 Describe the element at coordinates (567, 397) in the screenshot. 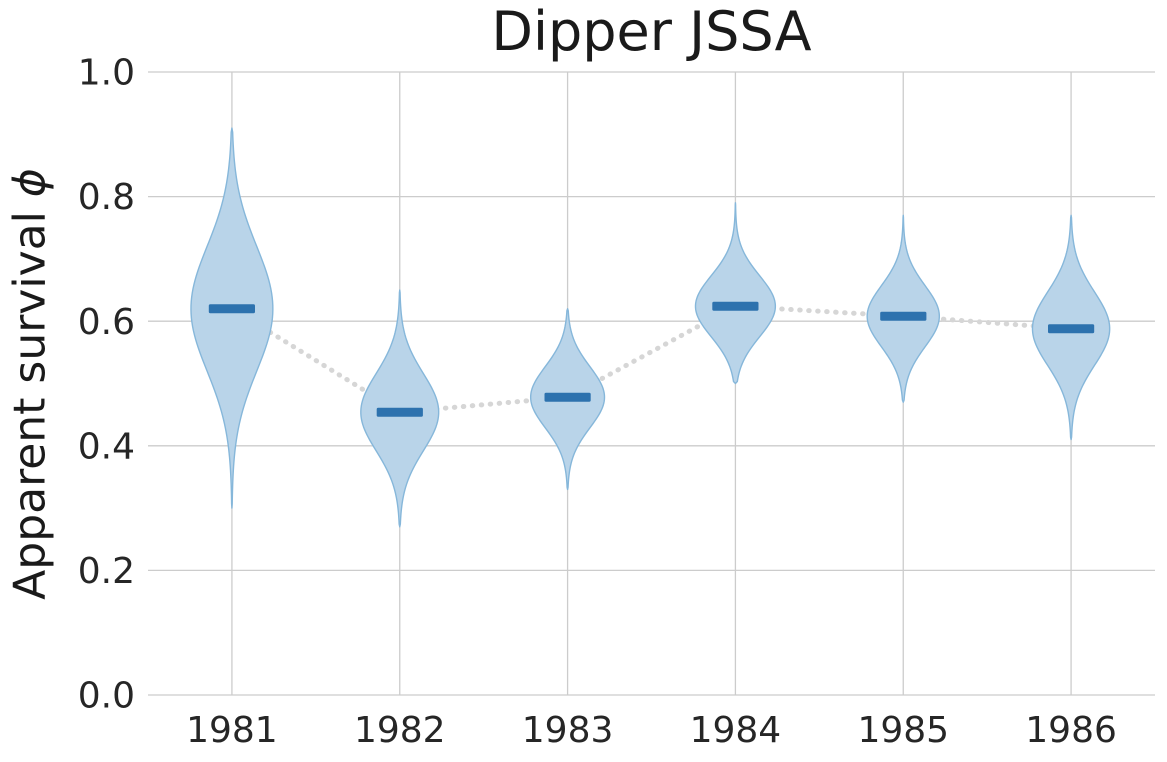

I see `median-bar-1983` at that location.